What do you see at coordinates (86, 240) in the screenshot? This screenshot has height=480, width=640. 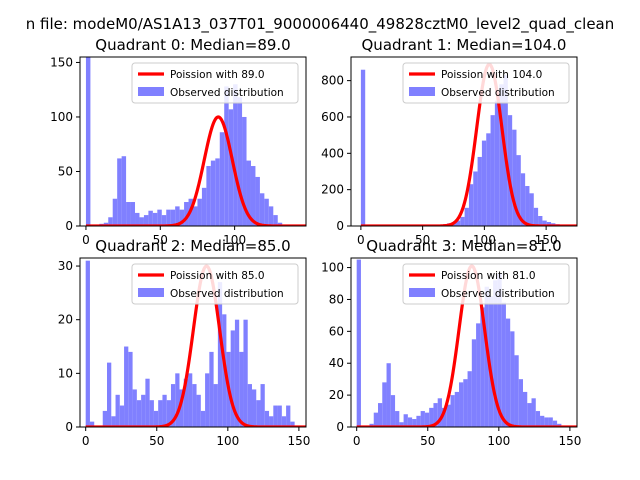 I see `x-tick-label: 0` at bounding box center [86, 240].